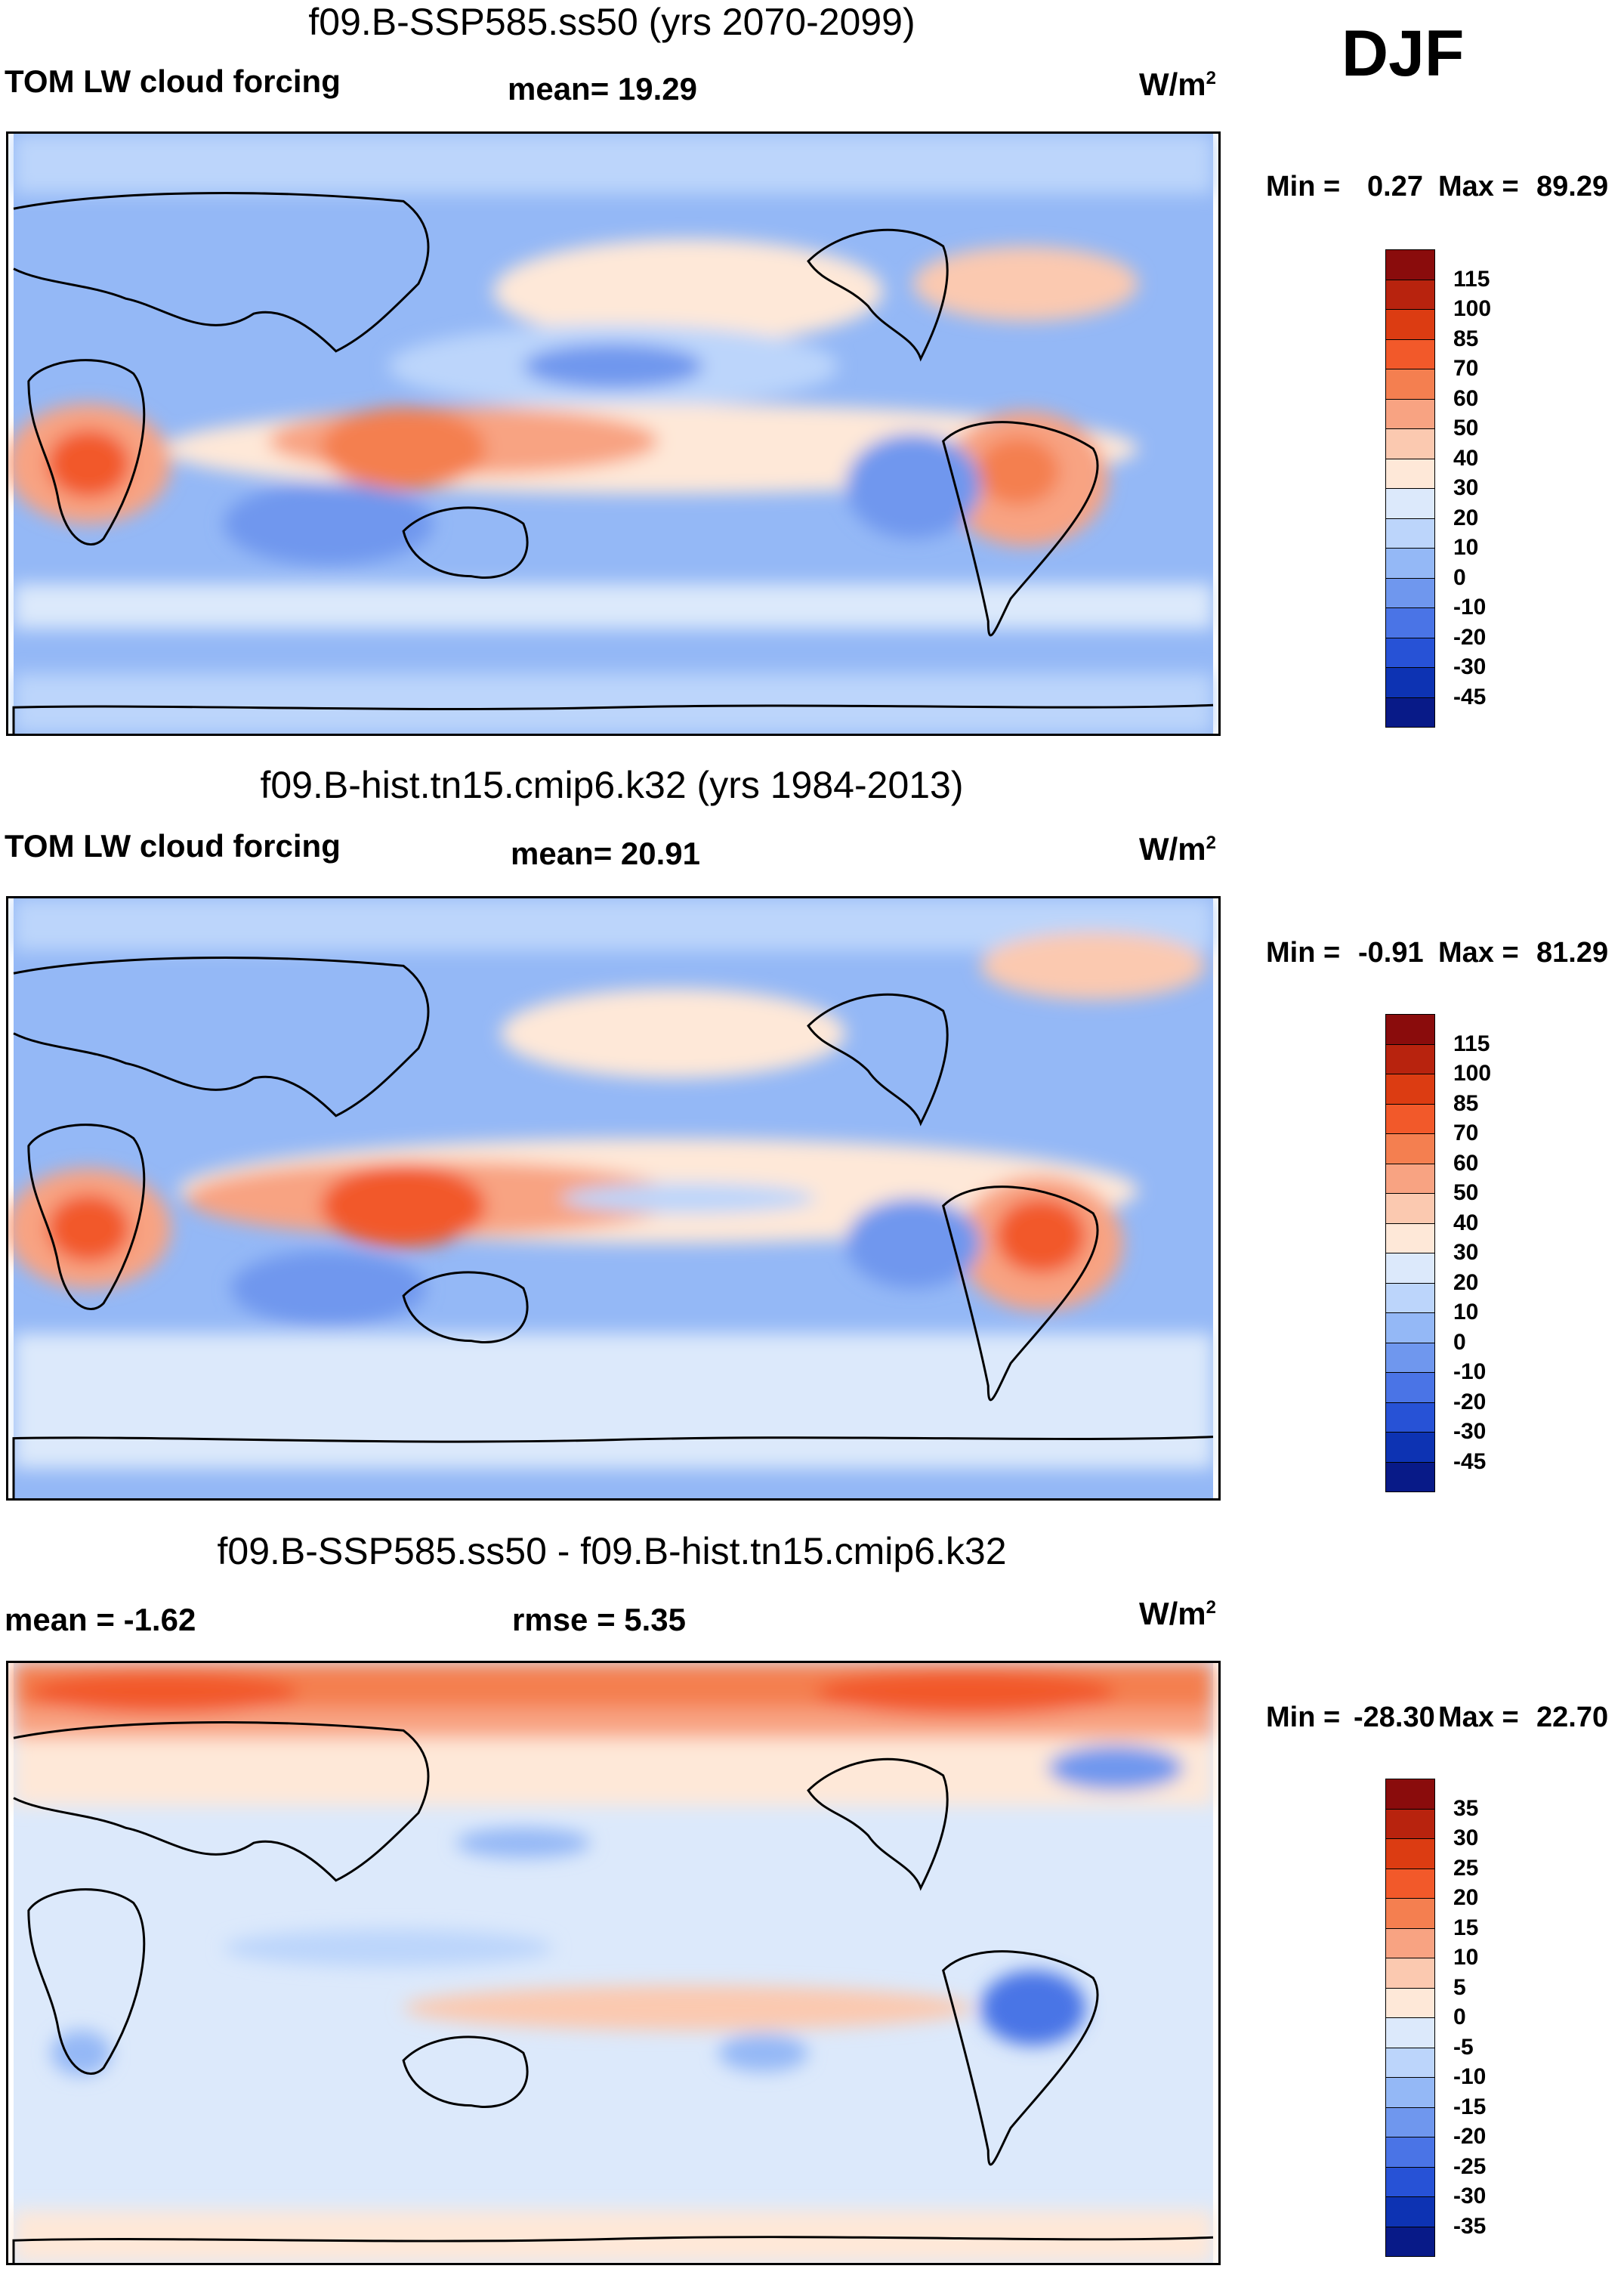 This screenshot has width=1624, height=2275. I want to click on panel-3-colorbar-tick-label: 35, so click(1466, 1808).